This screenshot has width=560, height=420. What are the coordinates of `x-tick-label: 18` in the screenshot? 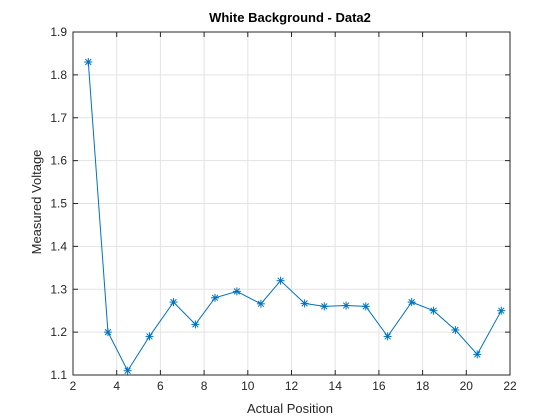 It's located at (423, 386).